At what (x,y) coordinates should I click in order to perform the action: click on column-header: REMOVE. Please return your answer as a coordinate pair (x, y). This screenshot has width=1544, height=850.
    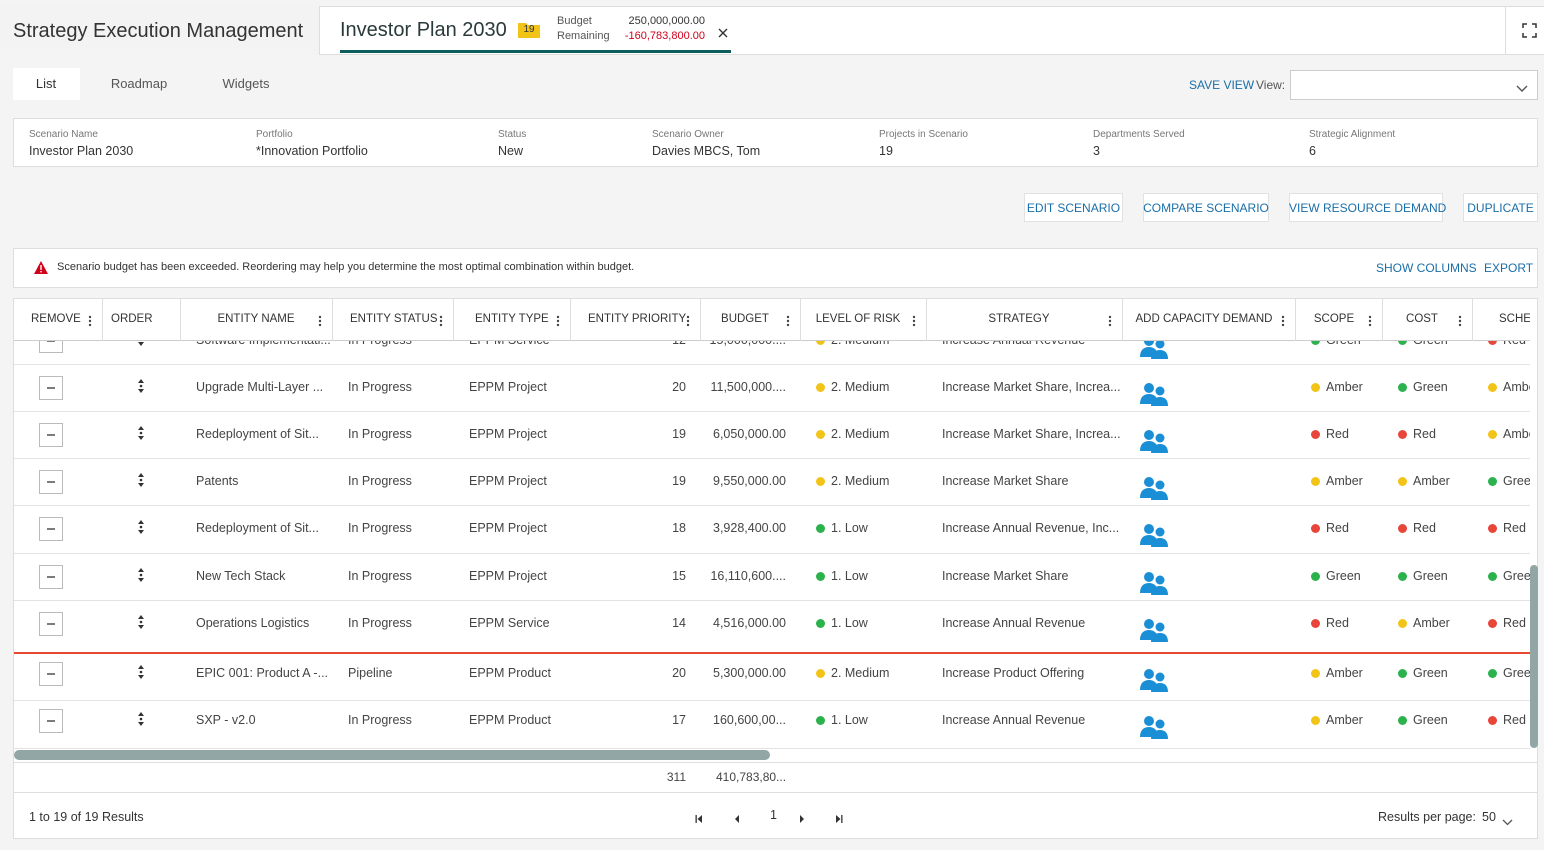
    Looking at the image, I should click on (56, 319).